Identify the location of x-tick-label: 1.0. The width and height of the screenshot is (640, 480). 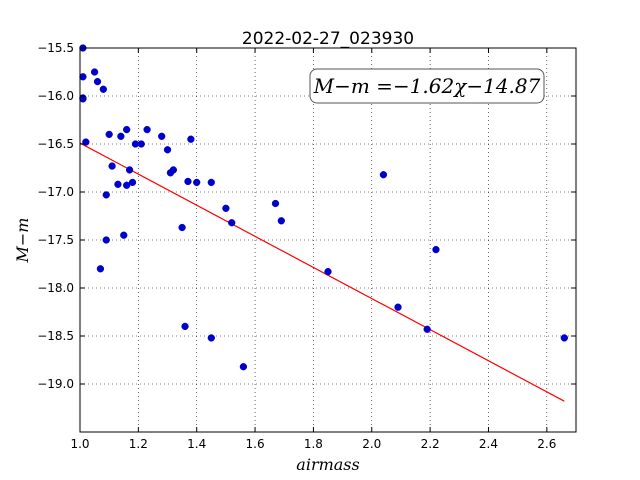
(79, 444).